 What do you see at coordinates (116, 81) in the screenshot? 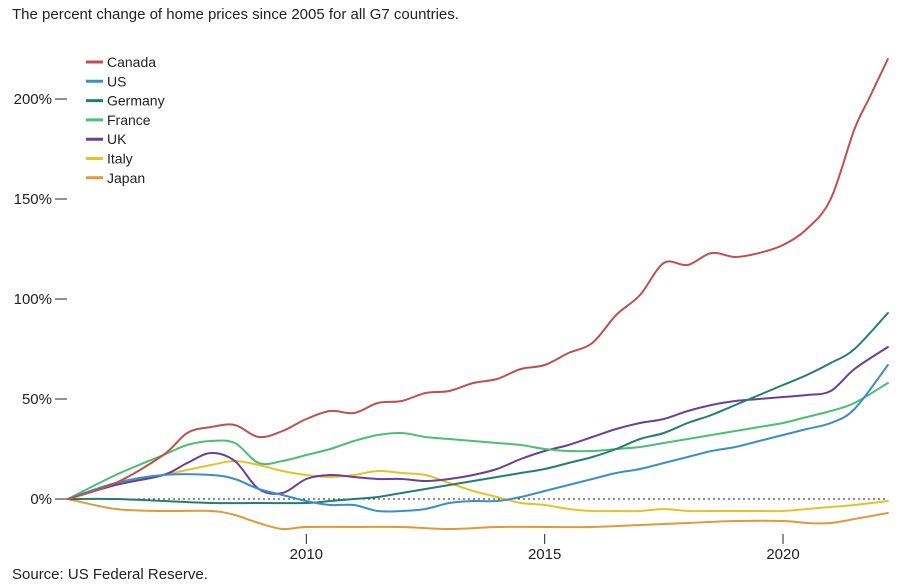
I see `legend-label: US` at bounding box center [116, 81].